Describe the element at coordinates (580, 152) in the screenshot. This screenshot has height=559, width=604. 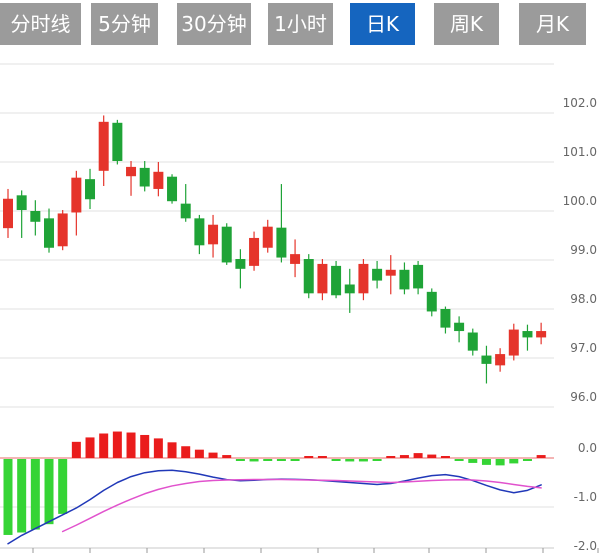
I see `svg-text: 101.0` at that location.